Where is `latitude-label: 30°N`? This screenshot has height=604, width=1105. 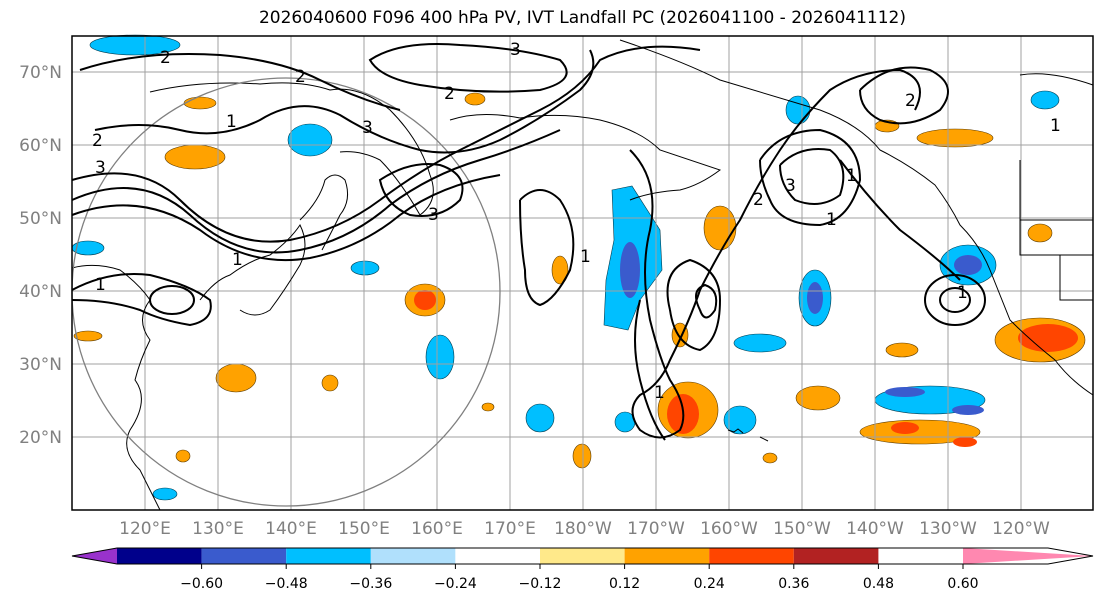 latitude-label: 30°N is located at coordinates (40, 365).